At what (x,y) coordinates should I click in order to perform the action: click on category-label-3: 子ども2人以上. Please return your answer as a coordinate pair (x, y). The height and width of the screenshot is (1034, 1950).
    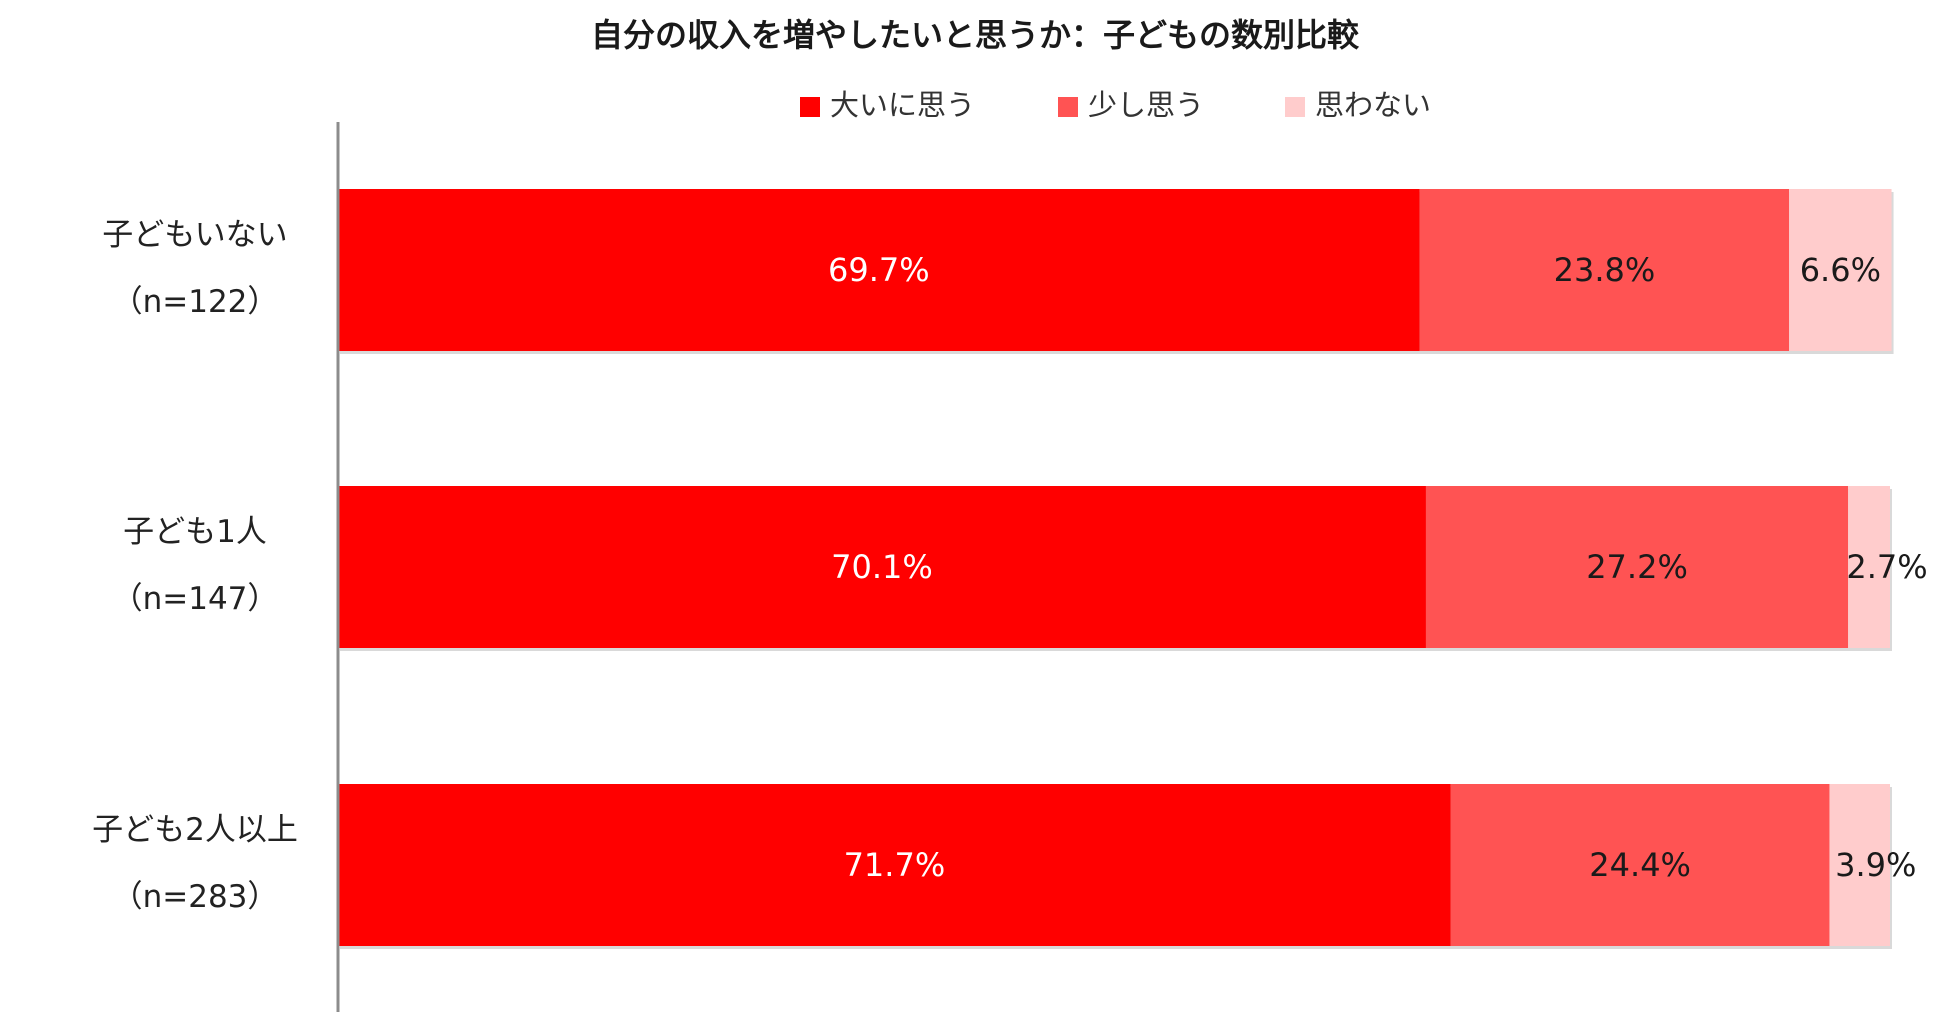
    Looking at the image, I should click on (195, 830).